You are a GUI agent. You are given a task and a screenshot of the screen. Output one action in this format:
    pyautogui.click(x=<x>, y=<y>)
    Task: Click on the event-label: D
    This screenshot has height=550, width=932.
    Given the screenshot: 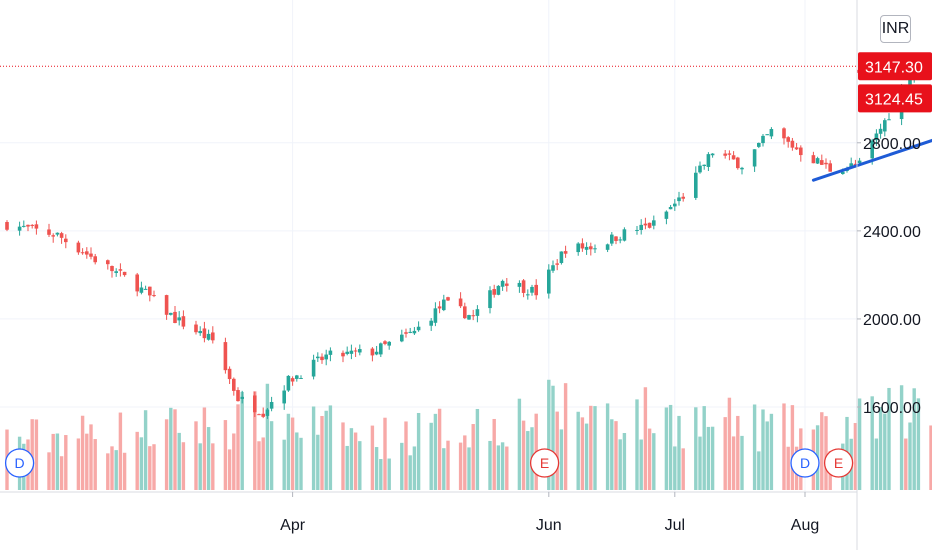 What is the action you would take?
    pyautogui.click(x=20, y=463)
    